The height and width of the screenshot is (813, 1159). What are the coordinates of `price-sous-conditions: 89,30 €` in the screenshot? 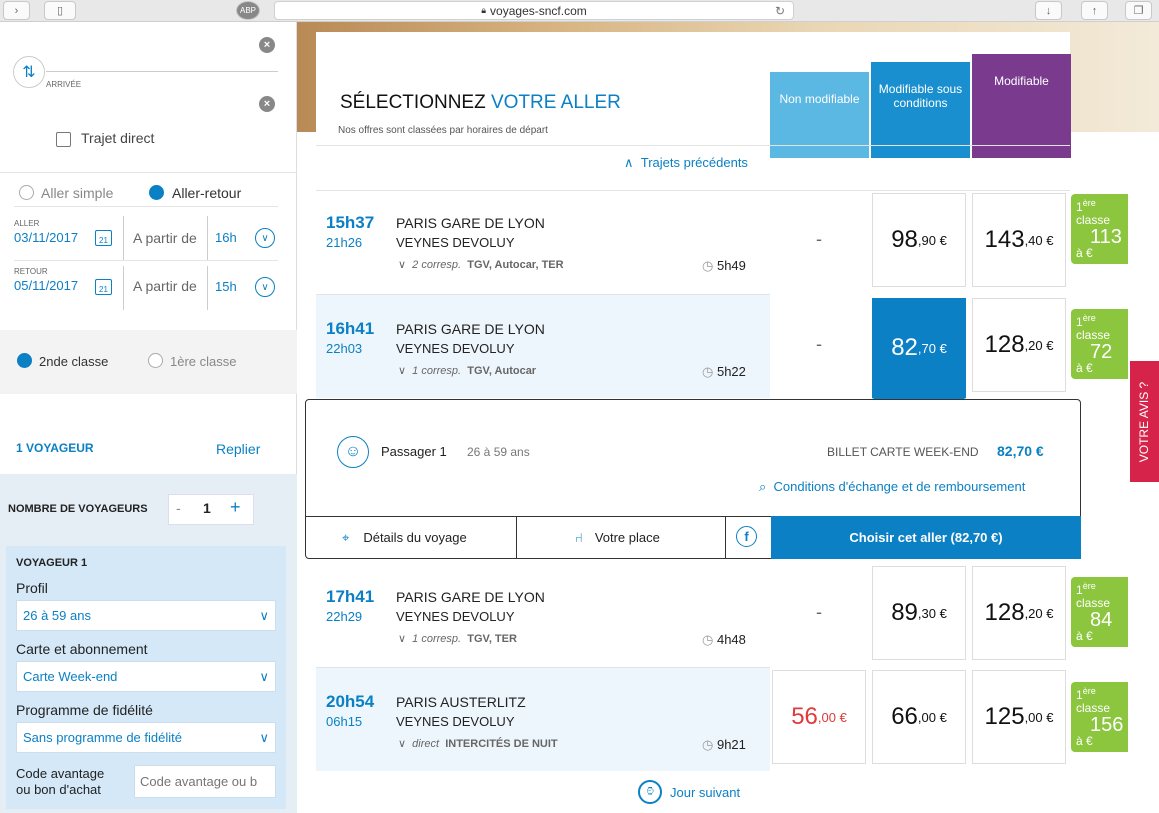 It's located at (919, 613).